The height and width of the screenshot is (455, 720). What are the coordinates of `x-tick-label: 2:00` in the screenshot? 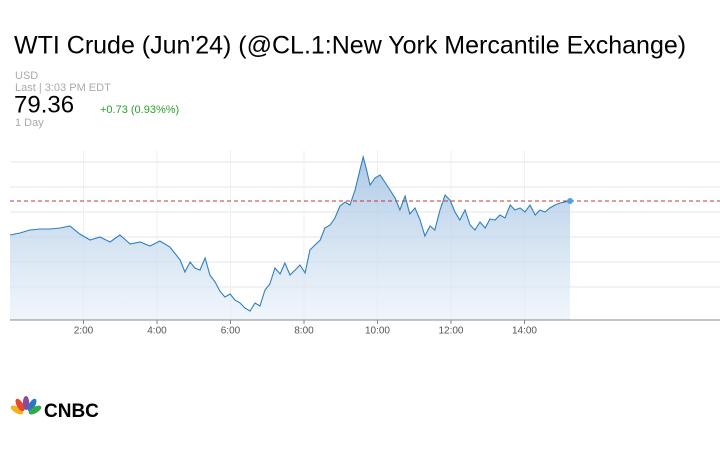 It's located at (84, 331).